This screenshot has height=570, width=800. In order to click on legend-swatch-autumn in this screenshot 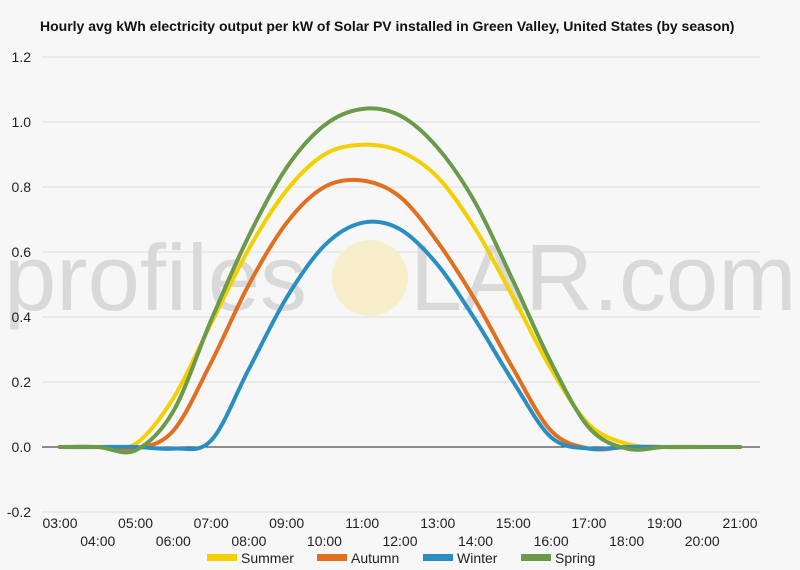, I will do `click(332, 557)`.